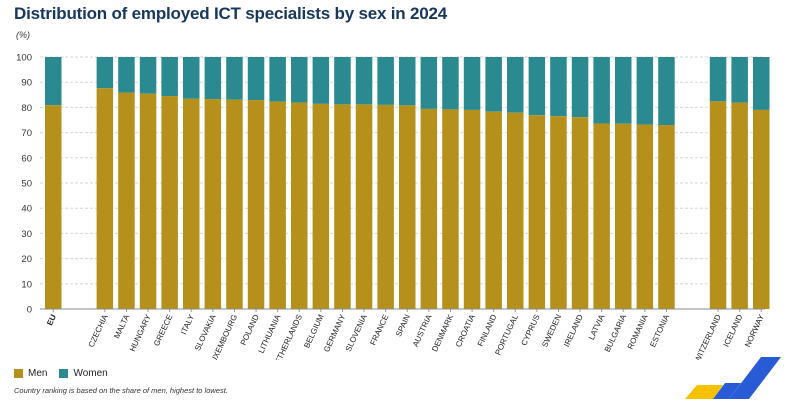 This screenshot has height=402, width=812. What do you see at coordinates (597, 326) in the screenshot?
I see `x-tick-label: LATVIA` at bounding box center [597, 326].